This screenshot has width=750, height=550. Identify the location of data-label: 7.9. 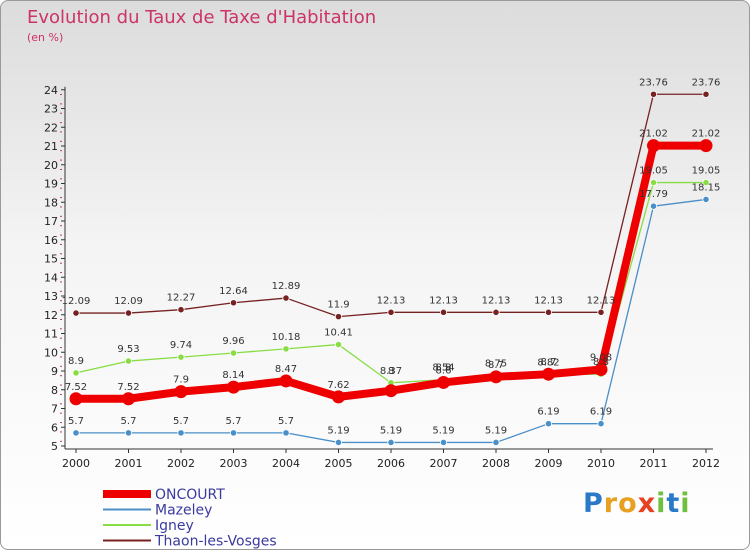
(181, 380).